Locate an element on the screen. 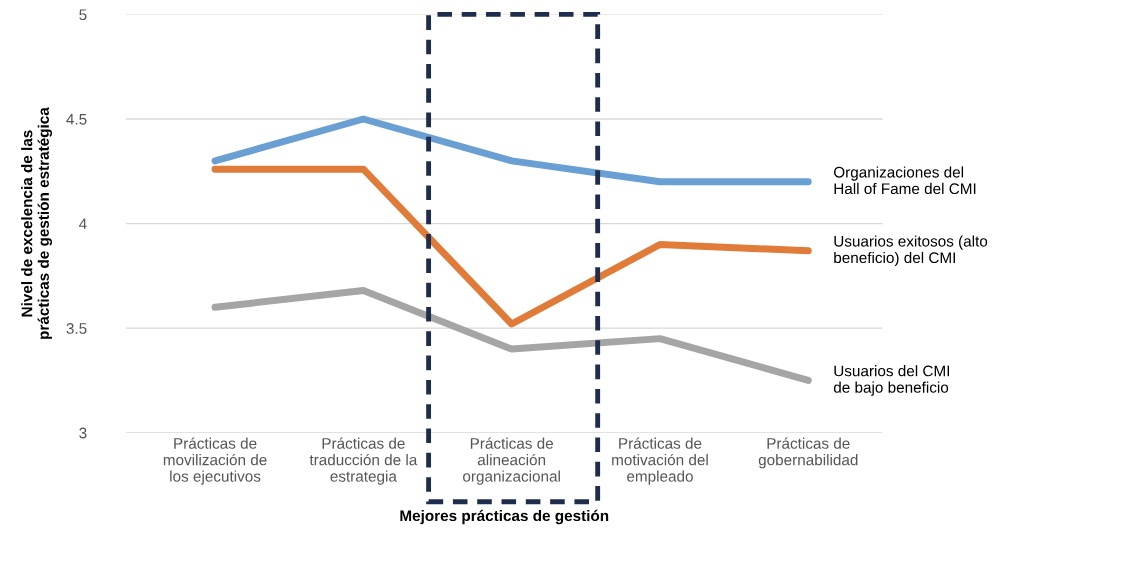  x-axis-title: Mejores prácticas de gestión is located at coordinates (504, 517).